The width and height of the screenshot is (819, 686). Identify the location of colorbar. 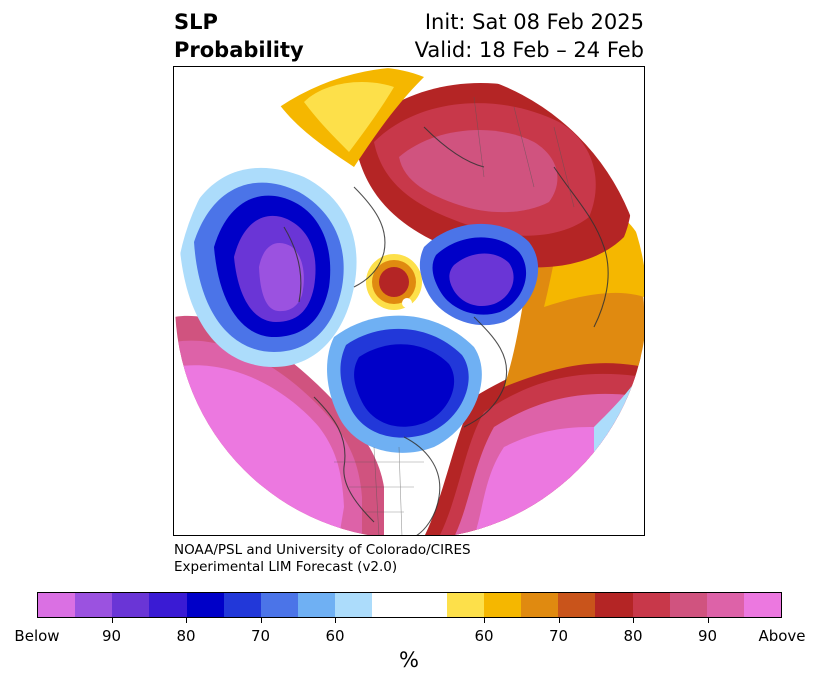
(409, 605).